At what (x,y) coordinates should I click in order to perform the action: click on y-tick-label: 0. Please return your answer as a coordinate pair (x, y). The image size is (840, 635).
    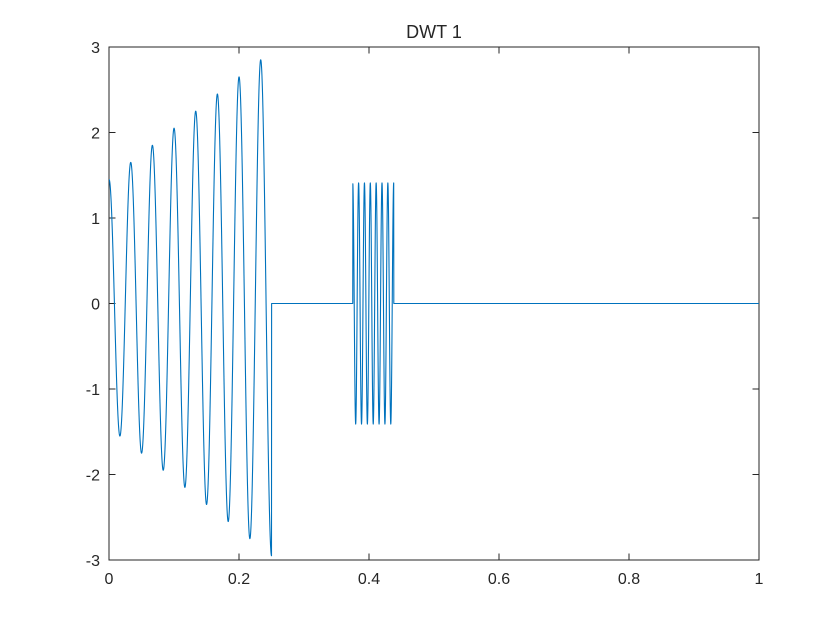
    Looking at the image, I should click on (95, 305).